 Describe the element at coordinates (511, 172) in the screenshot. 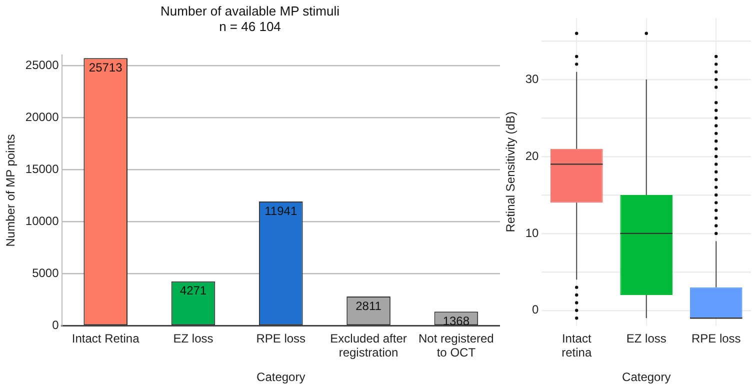

I see `y-axis-title: Retinal Sensitivity (dB)` at that location.